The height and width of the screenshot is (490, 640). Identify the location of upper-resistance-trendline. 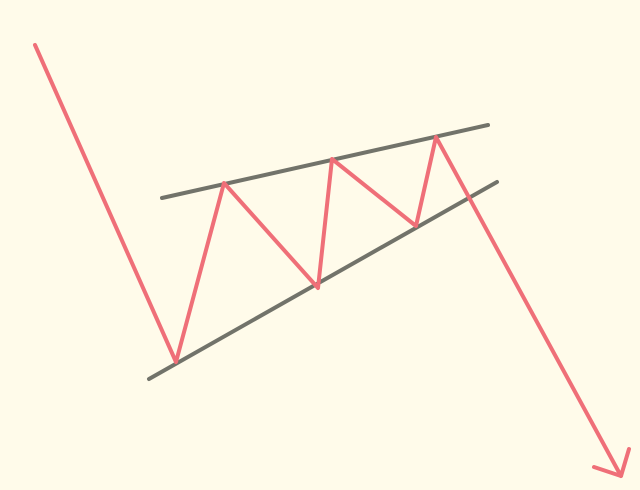
(325, 161).